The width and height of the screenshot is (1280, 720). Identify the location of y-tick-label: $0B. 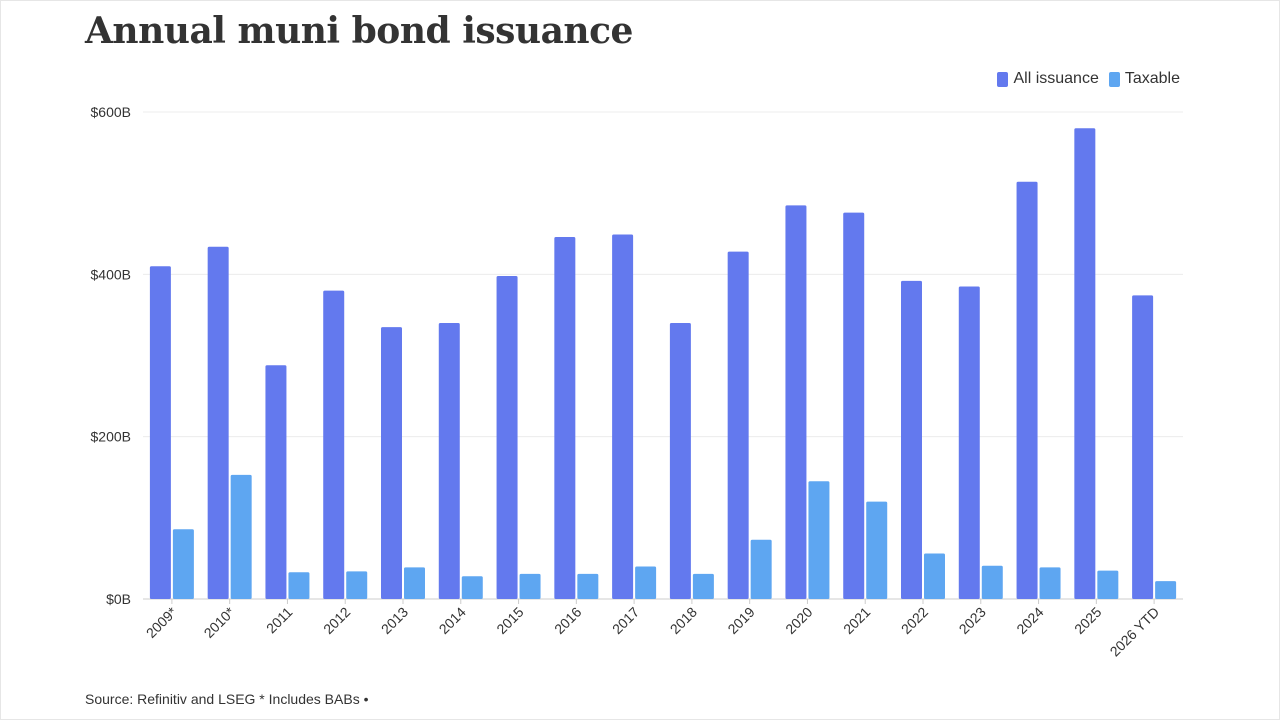
(118, 599).